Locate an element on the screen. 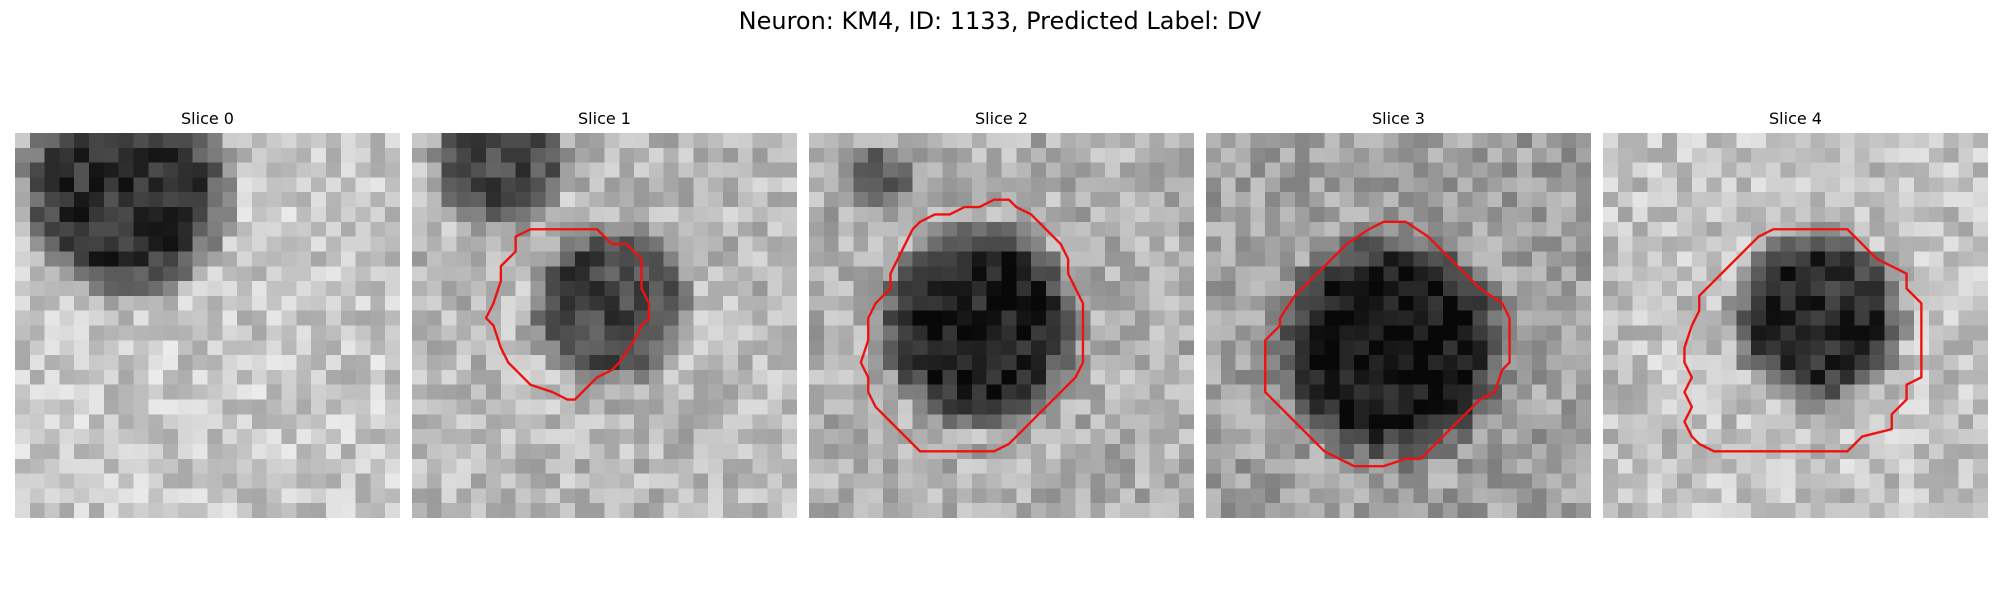 The height and width of the screenshot is (600, 2000). slice-0-panel is located at coordinates (207, 325).